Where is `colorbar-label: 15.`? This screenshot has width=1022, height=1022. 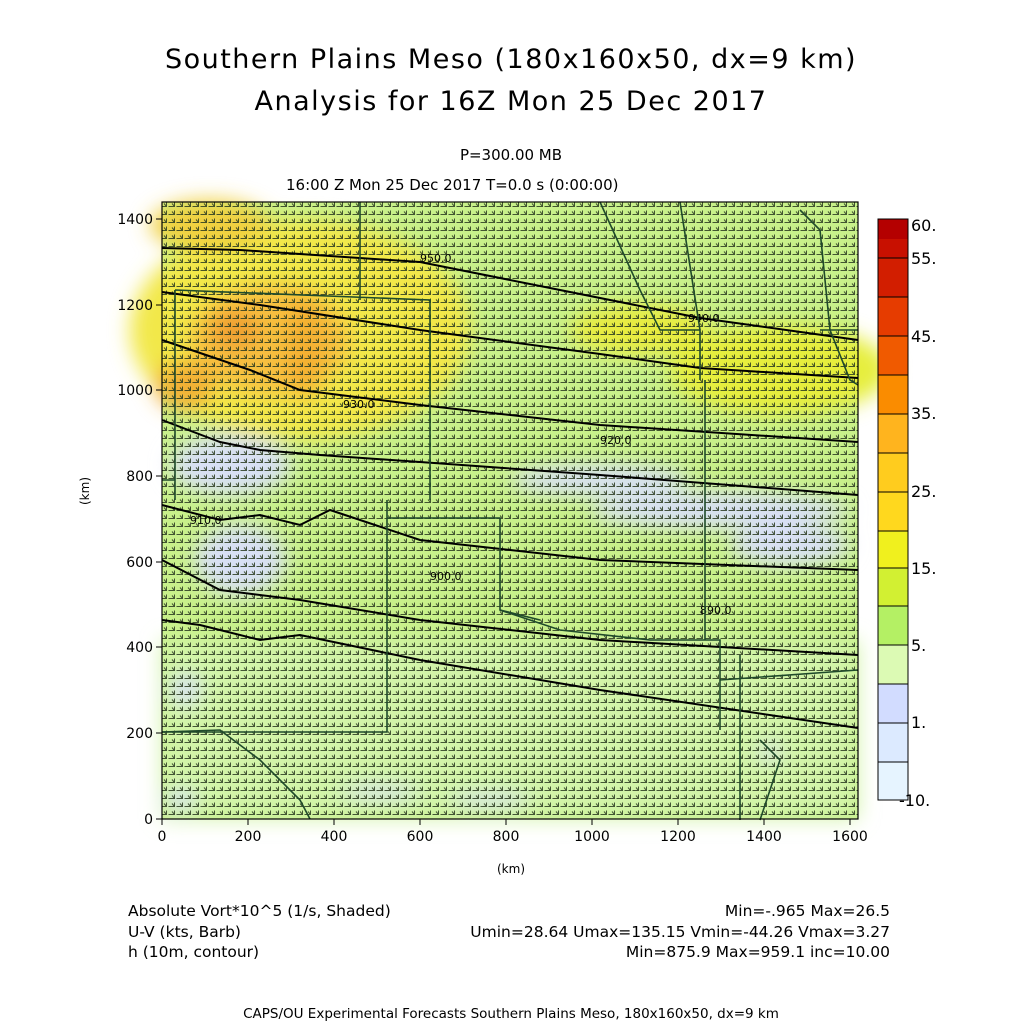
colorbar-label: 15. is located at coordinates (923, 568).